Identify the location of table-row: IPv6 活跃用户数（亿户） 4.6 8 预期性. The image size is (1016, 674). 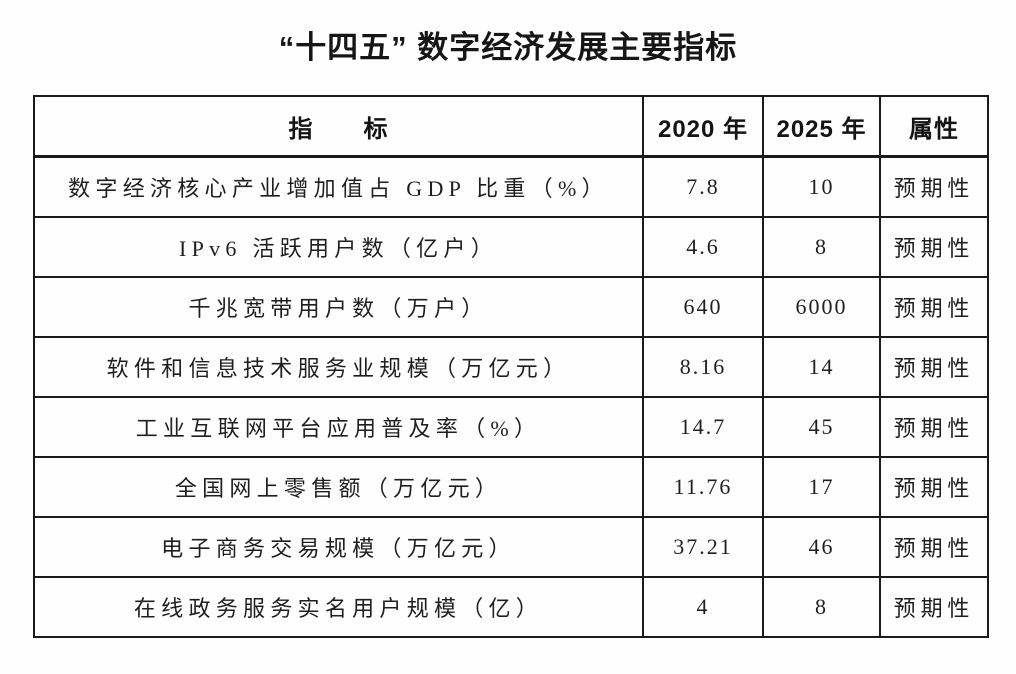
(511, 247).